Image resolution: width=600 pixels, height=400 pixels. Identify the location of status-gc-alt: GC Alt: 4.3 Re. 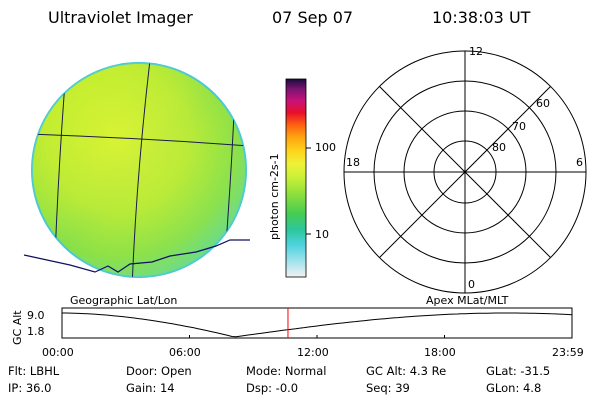
(406, 371).